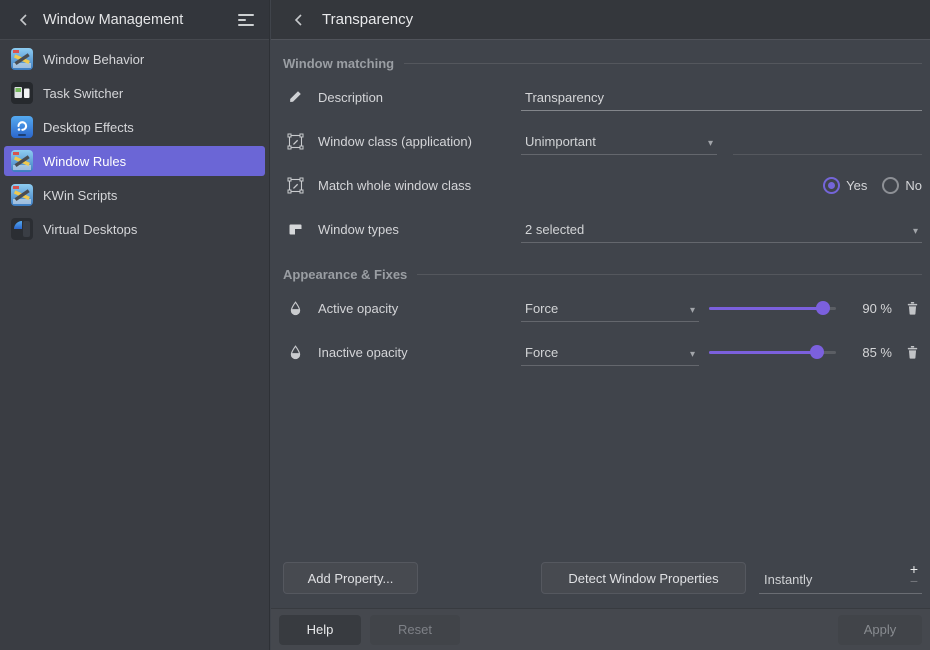 The height and width of the screenshot is (650, 930). I want to click on radio-no: No, so click(902, 185).